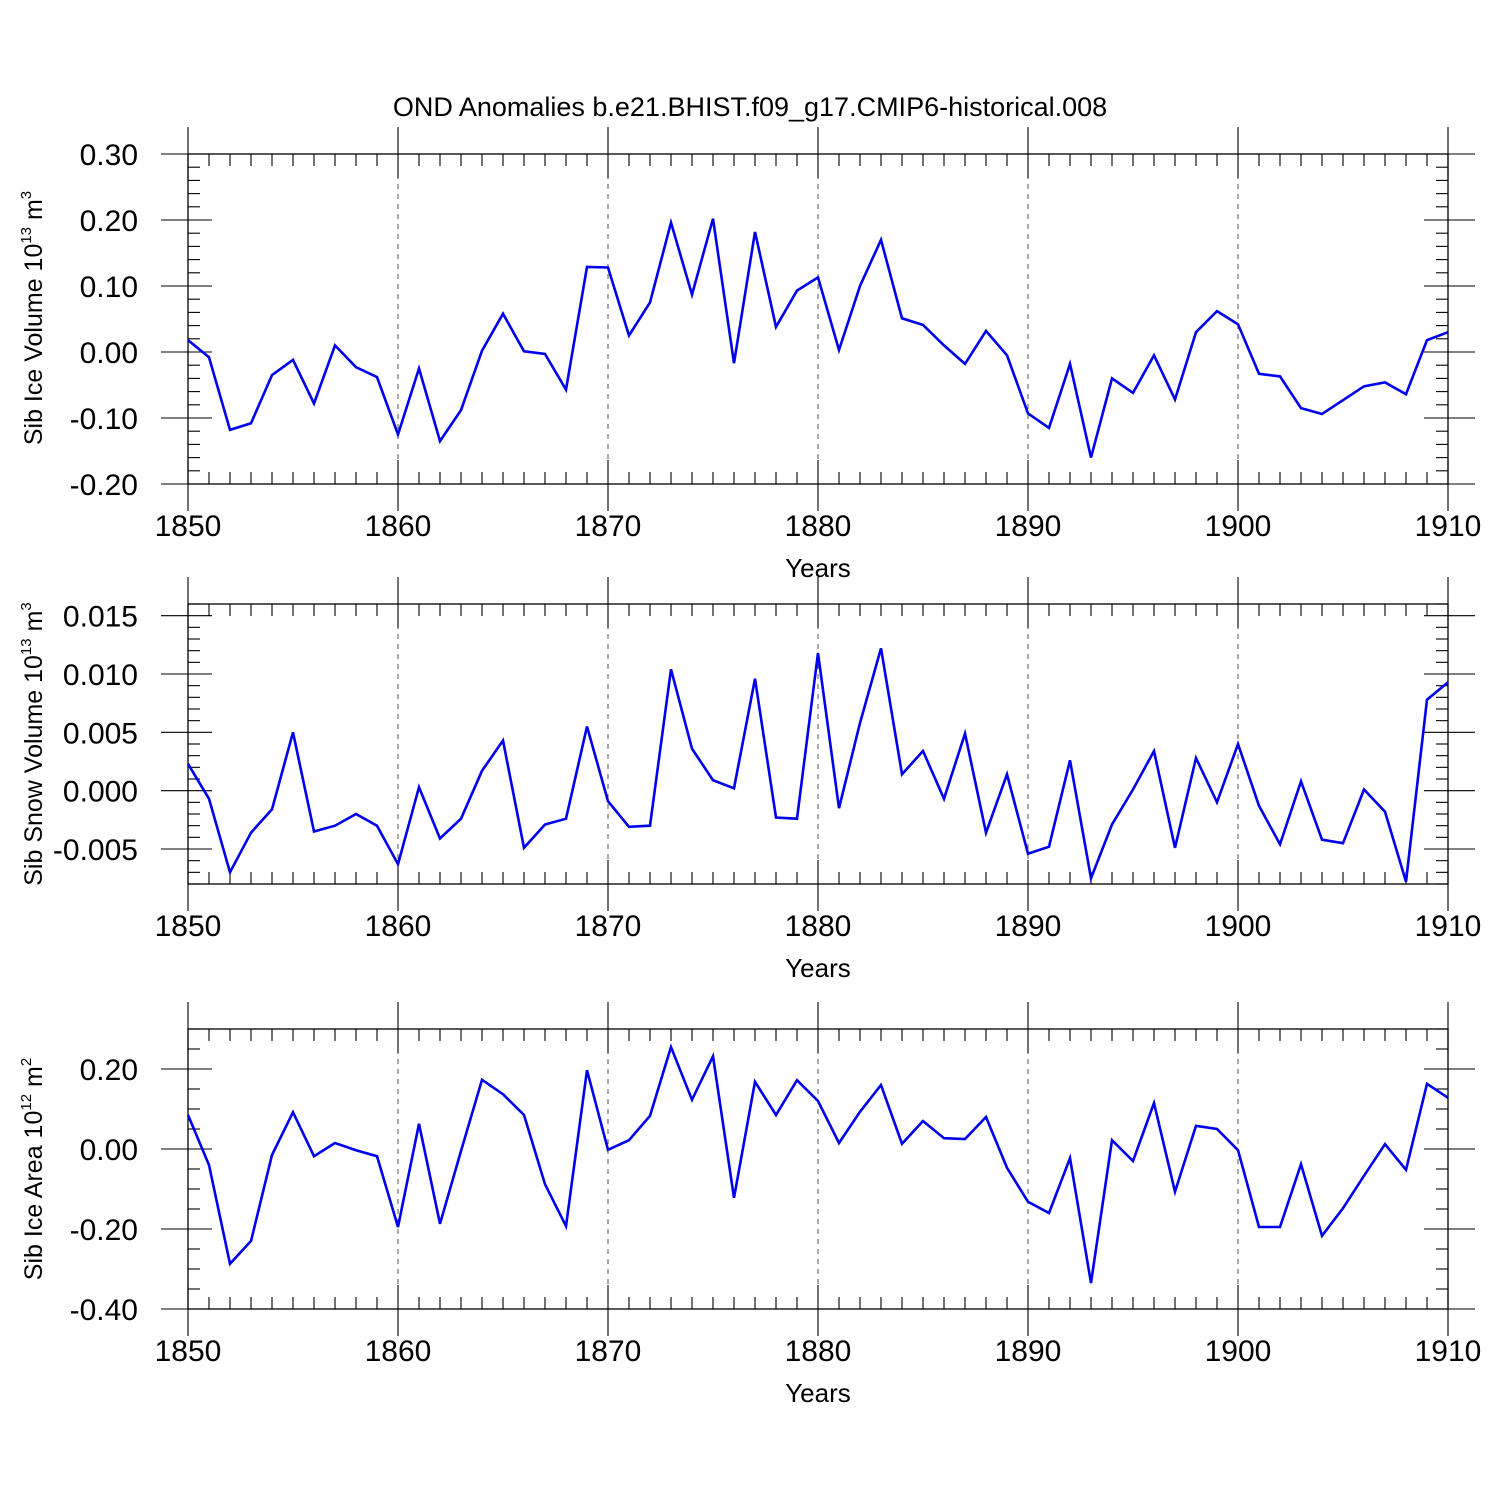  I want to click on y-tick-label: 0.000, so click(100, 792).